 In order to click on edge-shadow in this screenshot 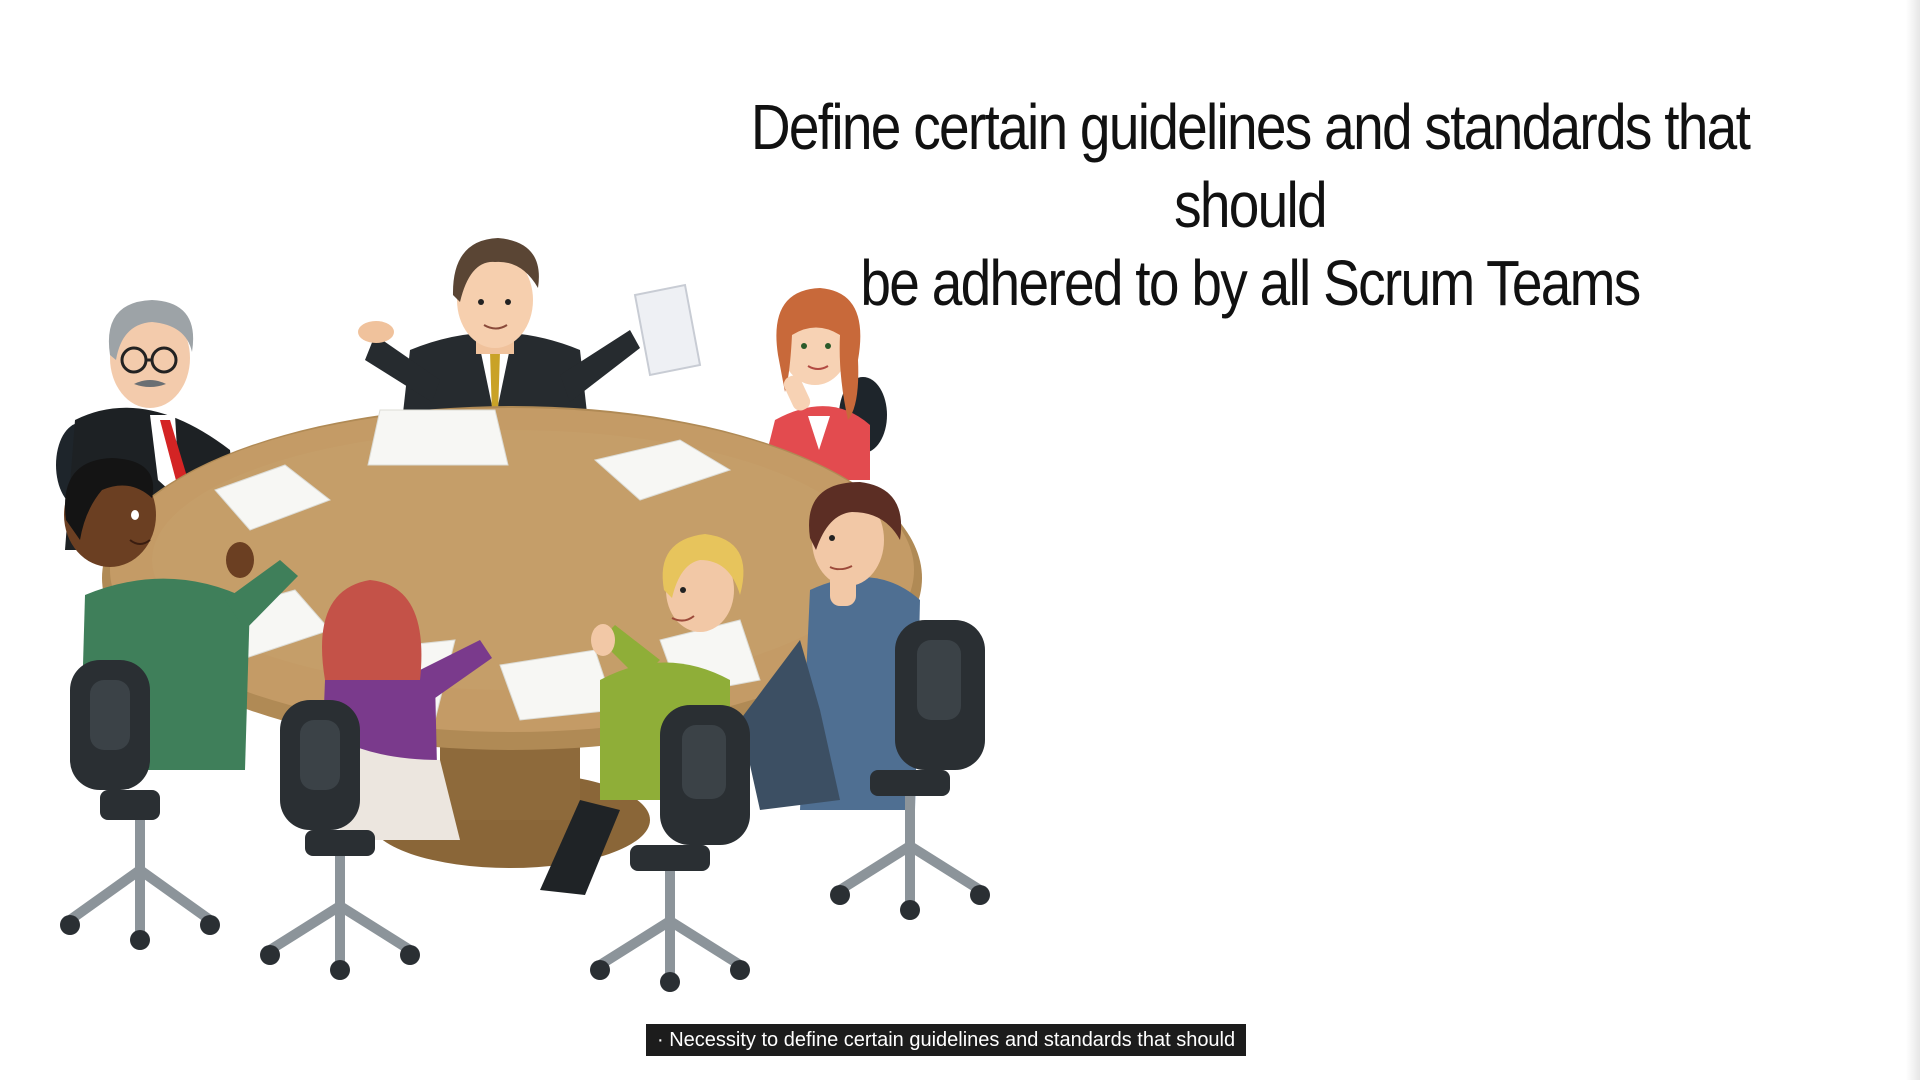, I will do `click(1913, 540)`.